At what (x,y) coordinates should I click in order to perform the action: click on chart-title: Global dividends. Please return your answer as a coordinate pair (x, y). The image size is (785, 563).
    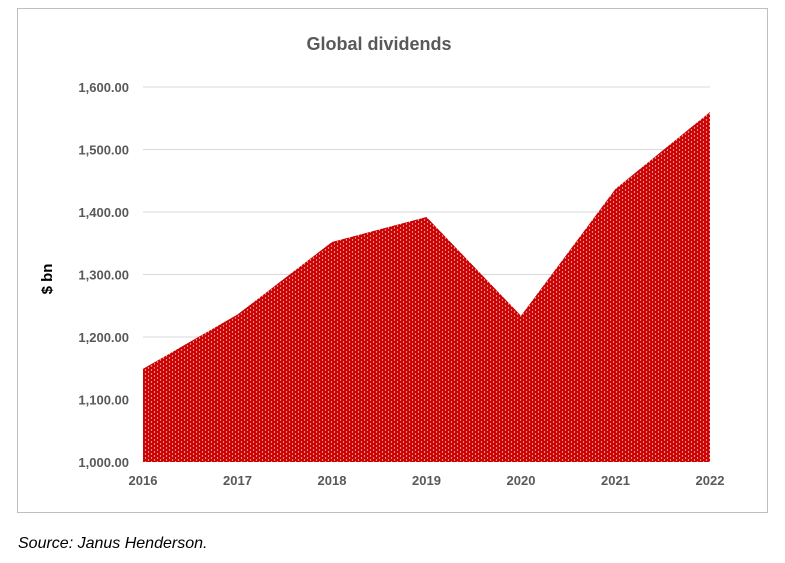
    Looking at the image, I should click on (378, 44).